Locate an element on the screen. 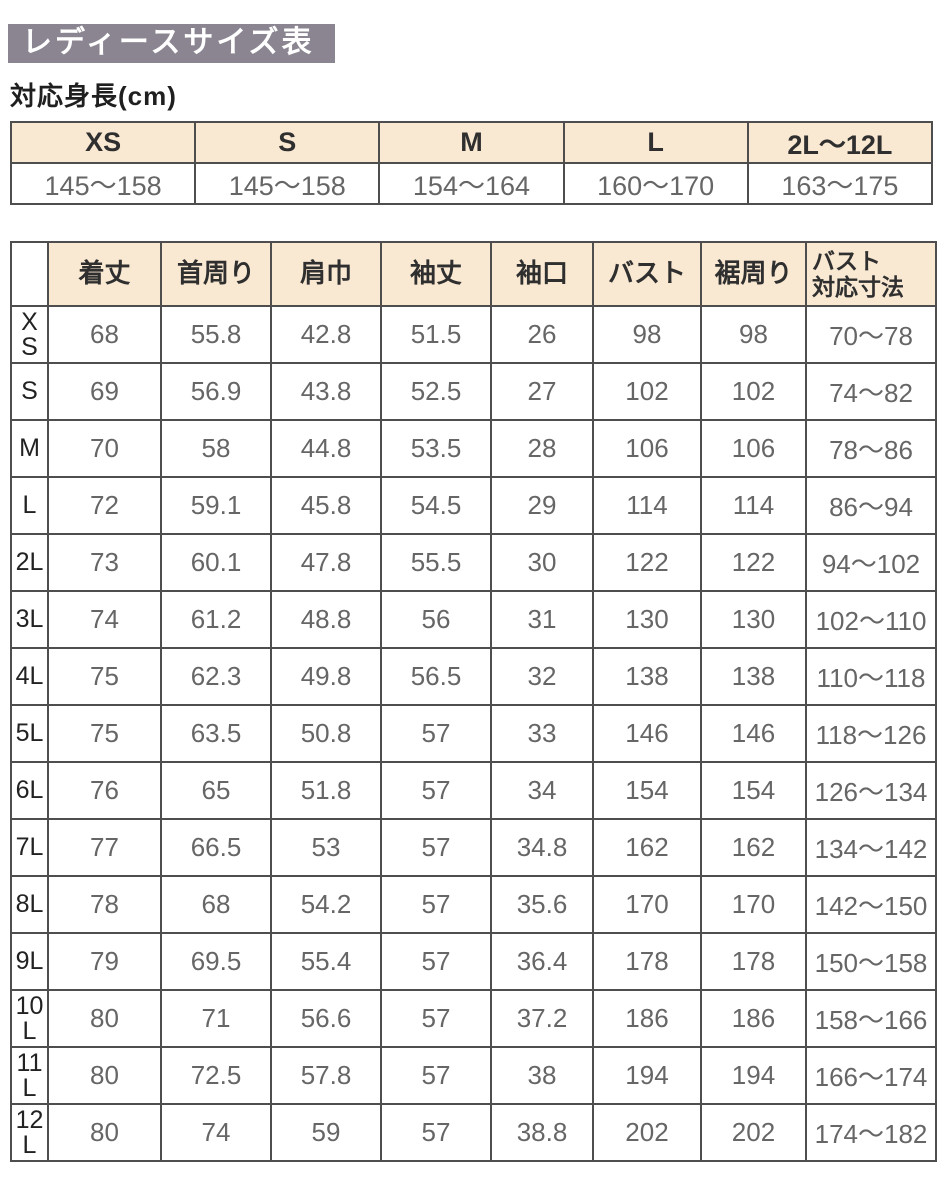 The width and height of the screenshot is (940, 1200). size-row: L 72 59.1 45.8 54.5 29 114 114 86〜94 is located at coordinates (473, 505).